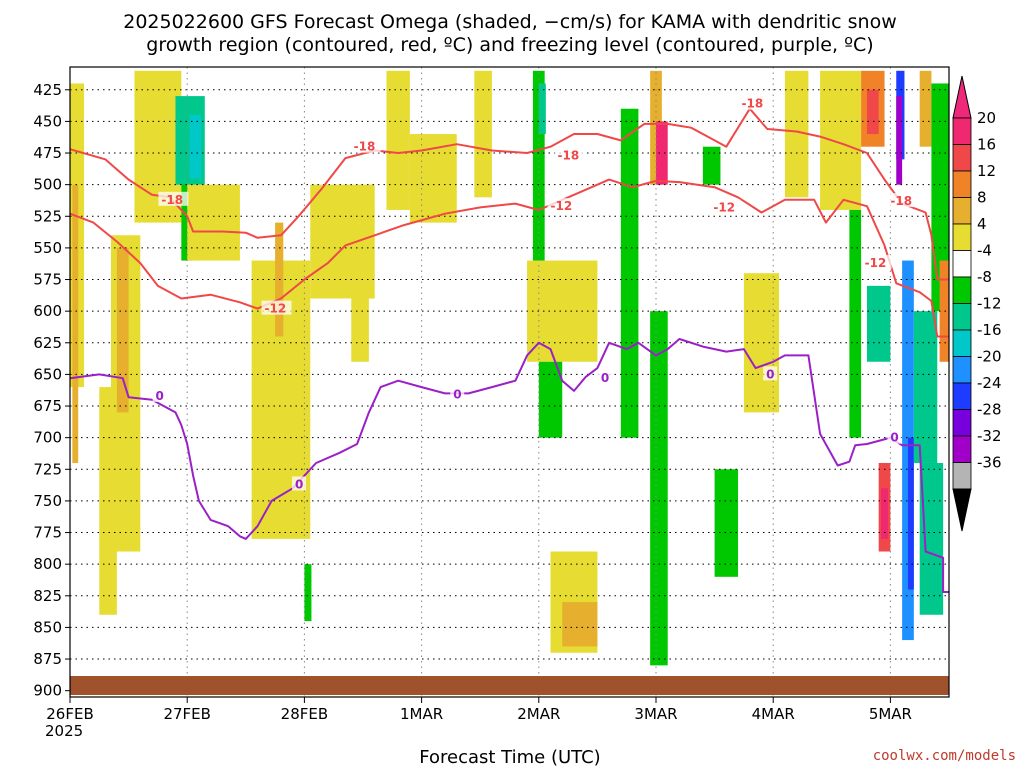 The width and height of the screenshot is (1024, 768). What do you see at coordinates (47, 627) in the screenshot?
I see `y-tick-label: 850` at bounding box center [47, 627].